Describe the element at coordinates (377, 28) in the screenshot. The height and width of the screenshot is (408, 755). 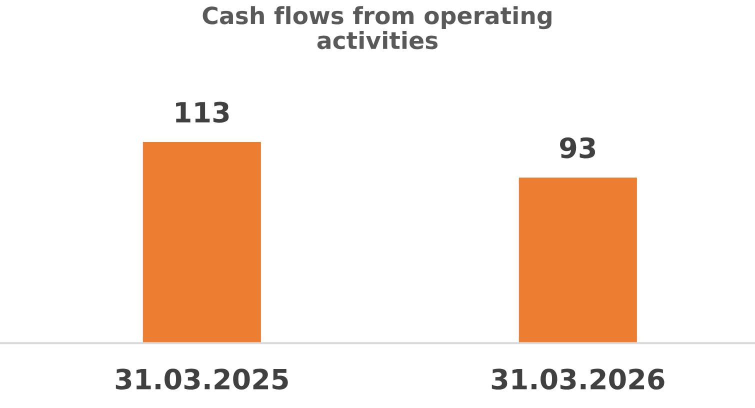
I see `chart-title: Cash flows from operating activities` at that location.